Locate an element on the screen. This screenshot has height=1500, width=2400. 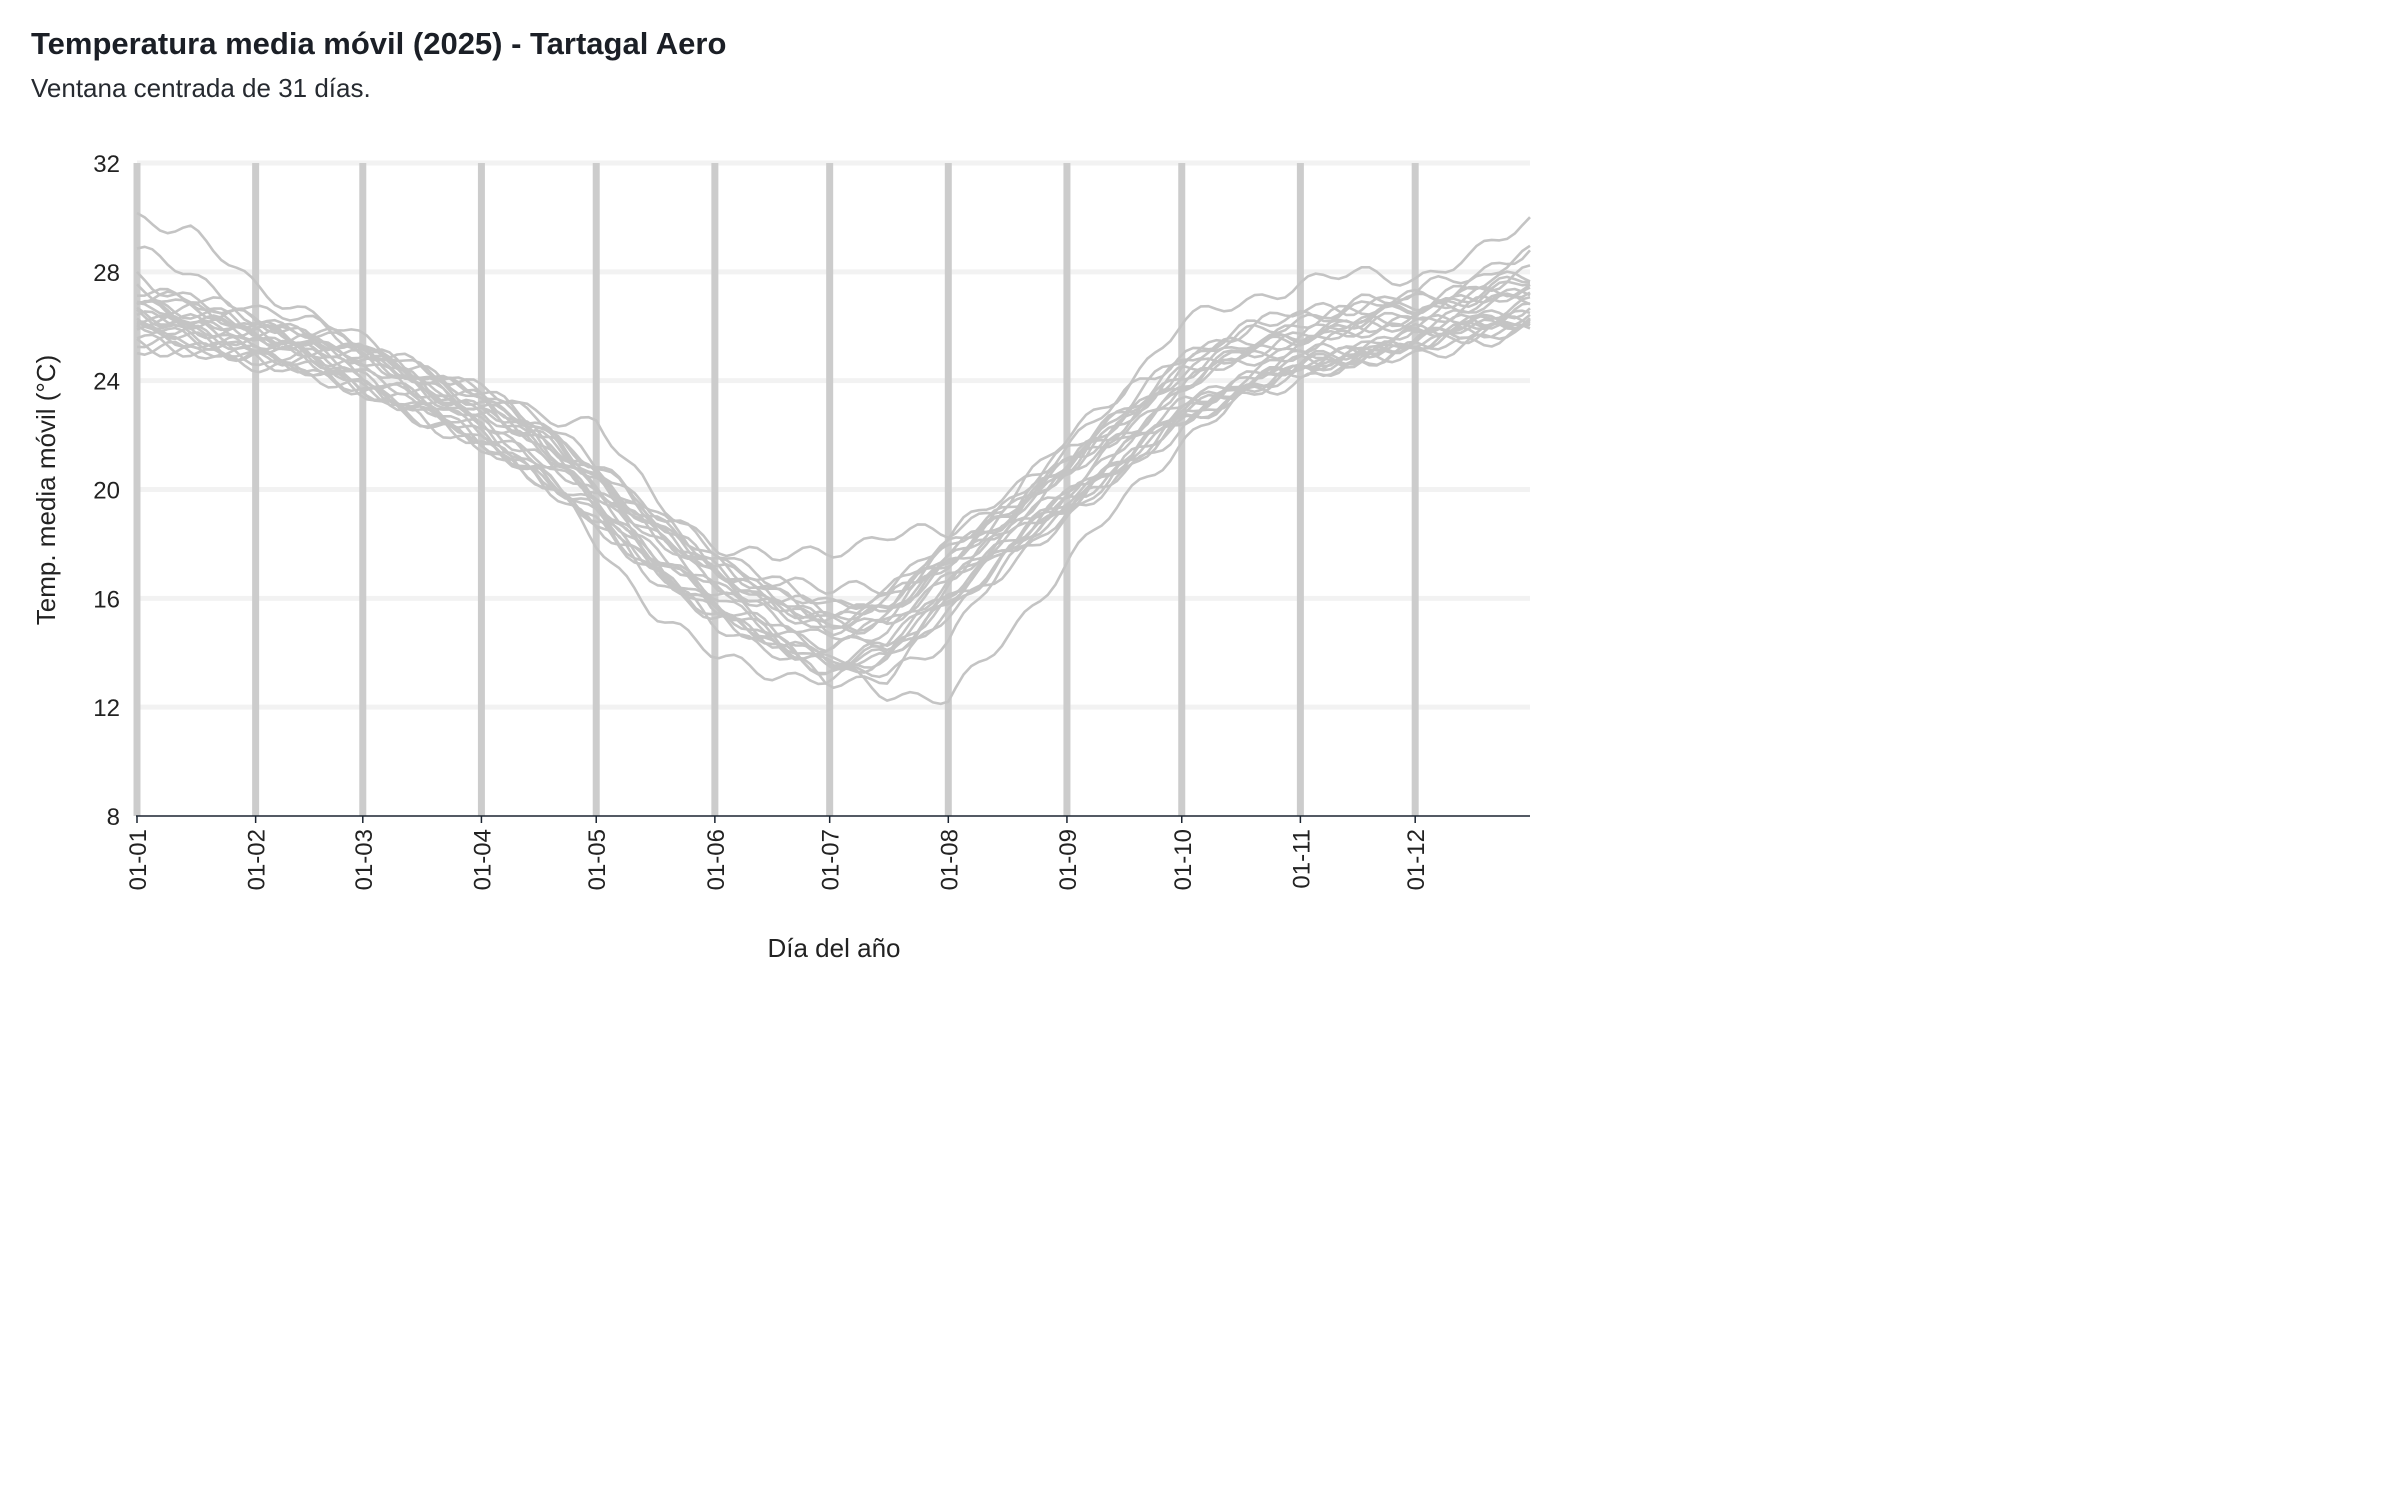
y-tick-label: 8 is located at coordinates (113, 817).